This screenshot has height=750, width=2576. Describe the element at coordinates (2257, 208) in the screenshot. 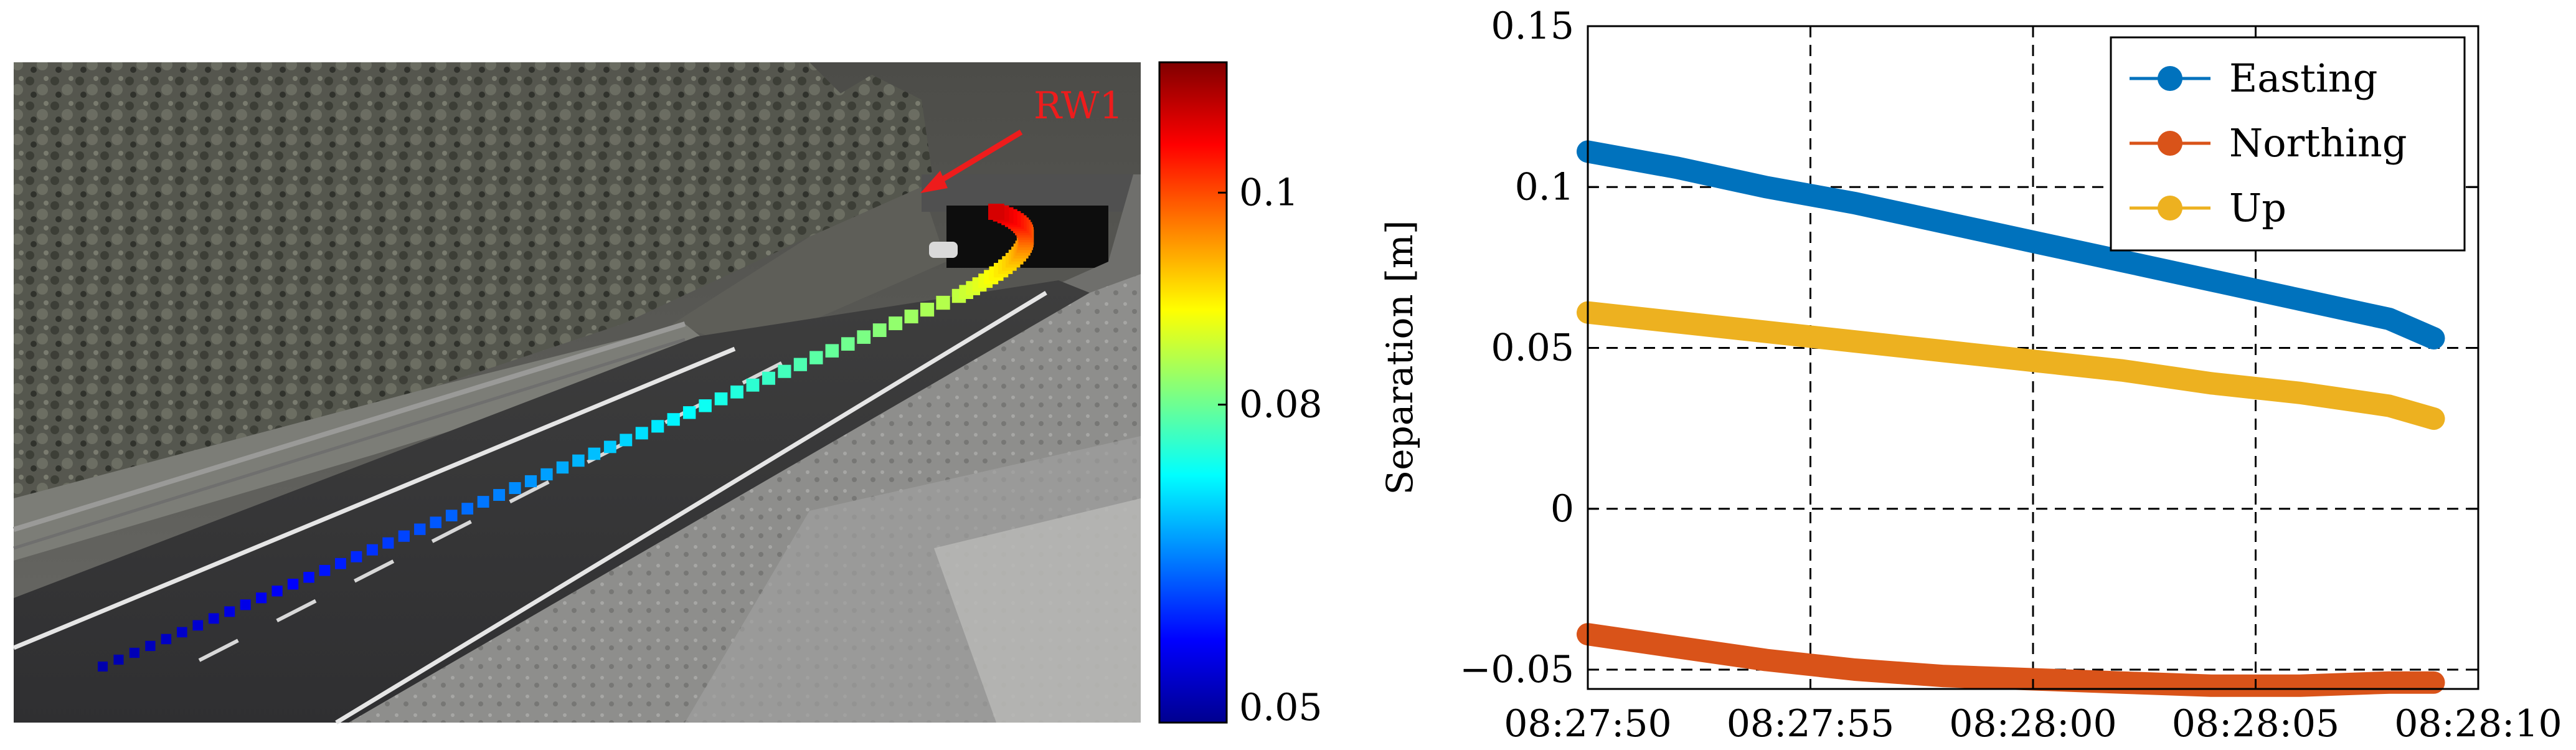

I see `legend-label: Up` at that location.